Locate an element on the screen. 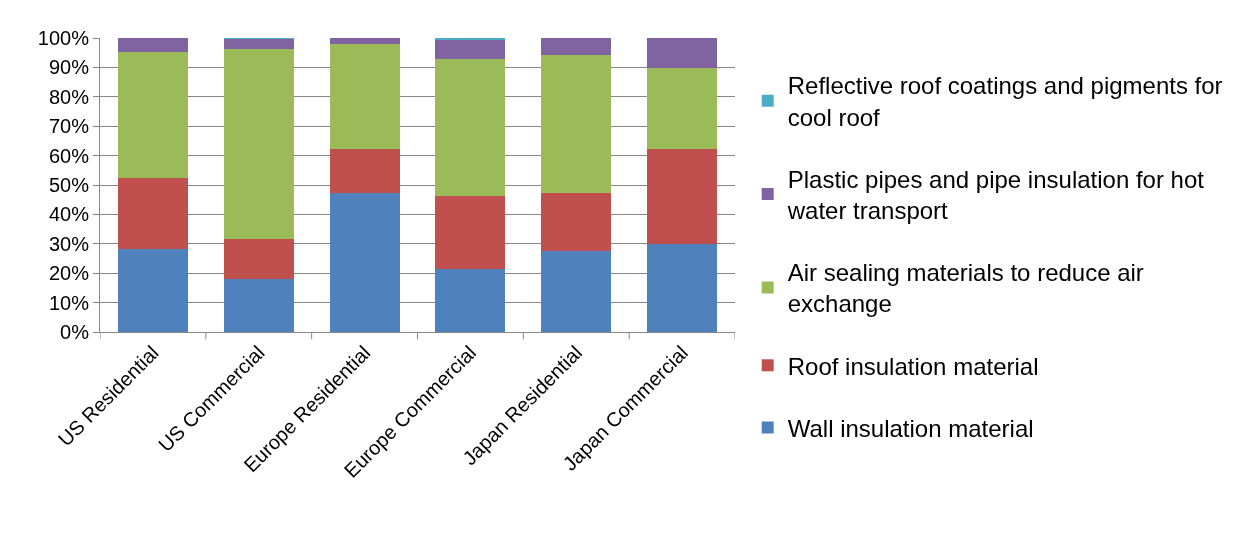 This screenshot has height=533, width=1256. legend-label: Reflective roof coatings and pigments for cool roof is located at coordinates (1005, 101).